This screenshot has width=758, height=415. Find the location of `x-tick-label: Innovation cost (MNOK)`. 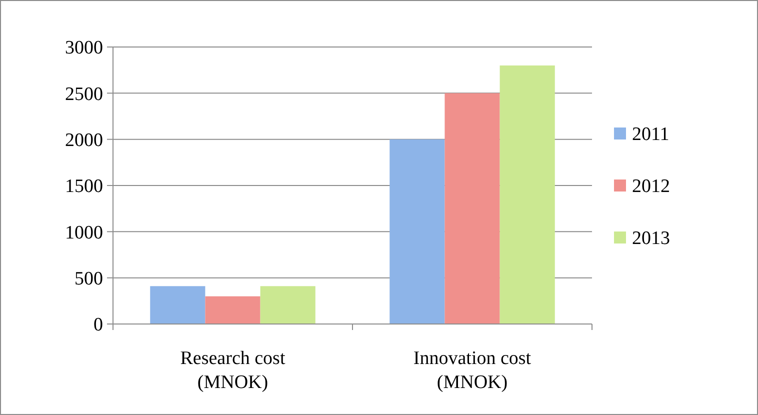

x-tick-label: Innovation cost (MNOK) is located at coordinates (472, 370).